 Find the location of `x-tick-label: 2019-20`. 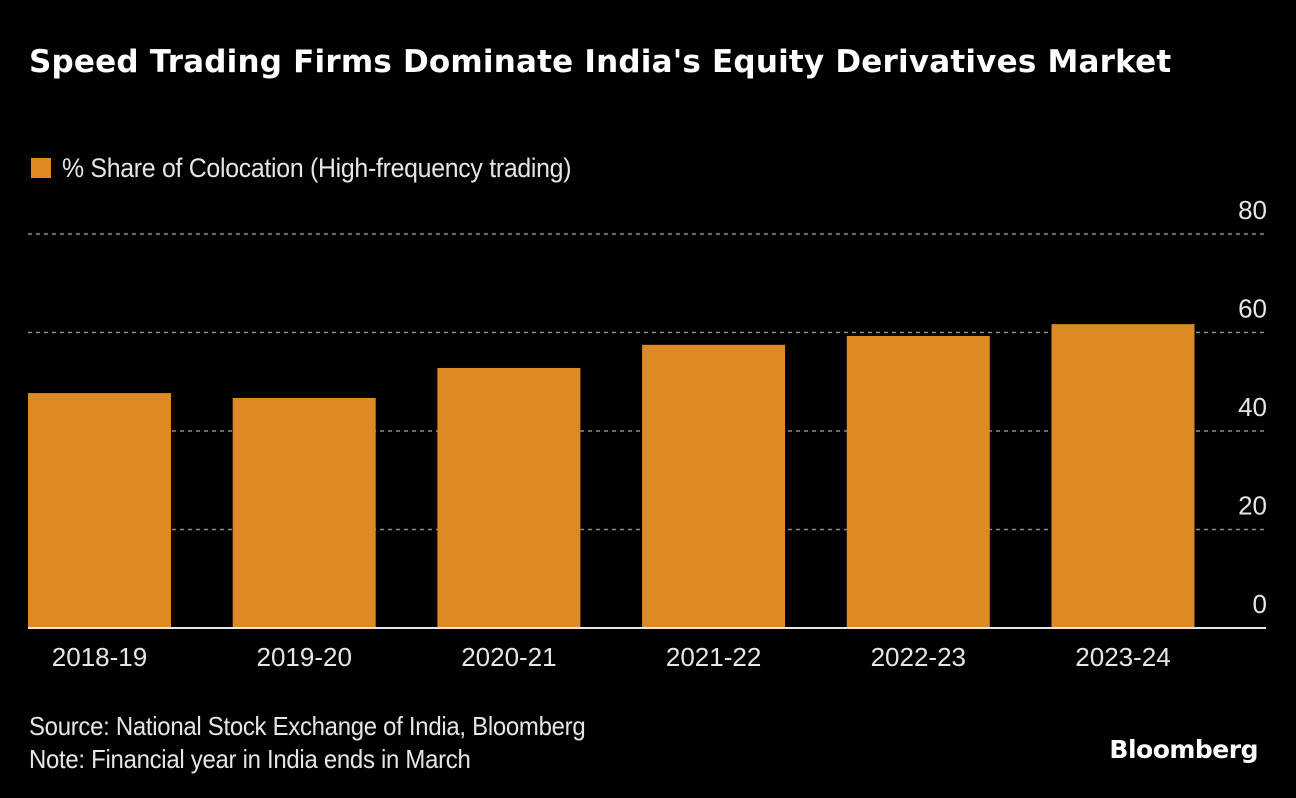

x-tick-label: 2019-20 is located at coordinates (303, 657).